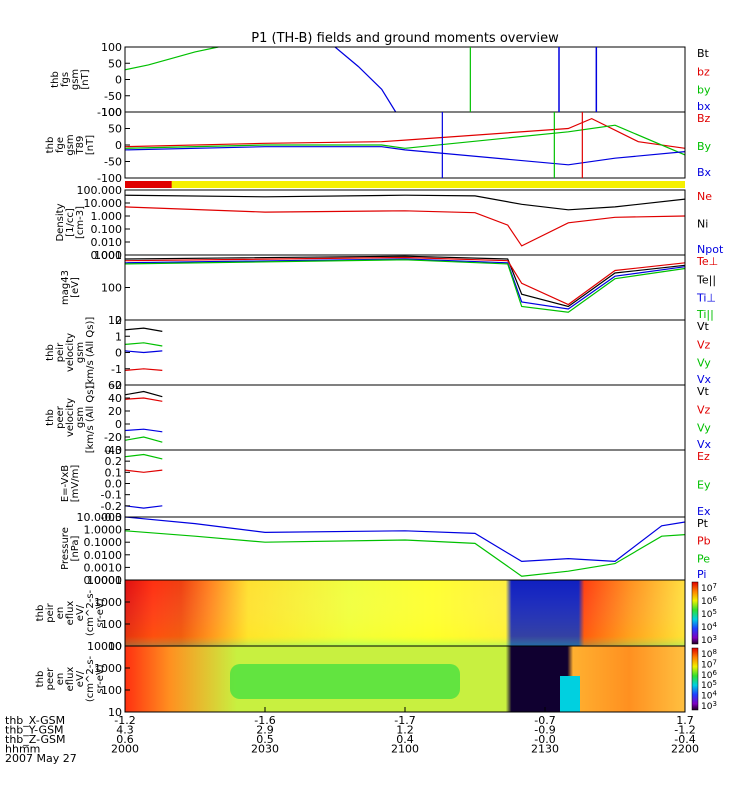 This screenshot has width=750, height=800. I want to click on legend-press-pe: Pe, so click(703, 558).